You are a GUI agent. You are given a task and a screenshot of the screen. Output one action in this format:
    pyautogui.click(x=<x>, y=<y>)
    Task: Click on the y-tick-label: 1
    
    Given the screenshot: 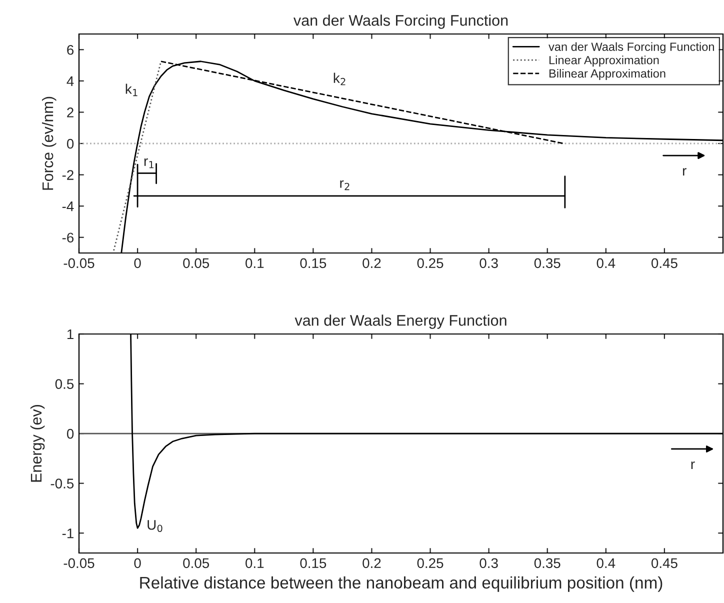 What is the action you would take?
    pyautogui.click(x=70, y=334)
    